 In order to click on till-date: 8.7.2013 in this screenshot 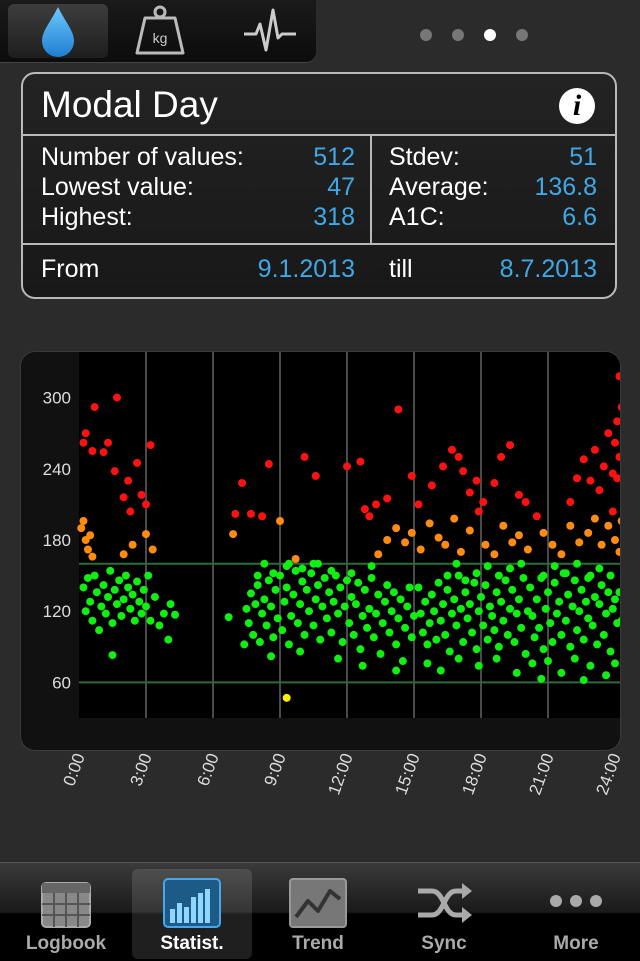, I will do `click(548, 269)`.